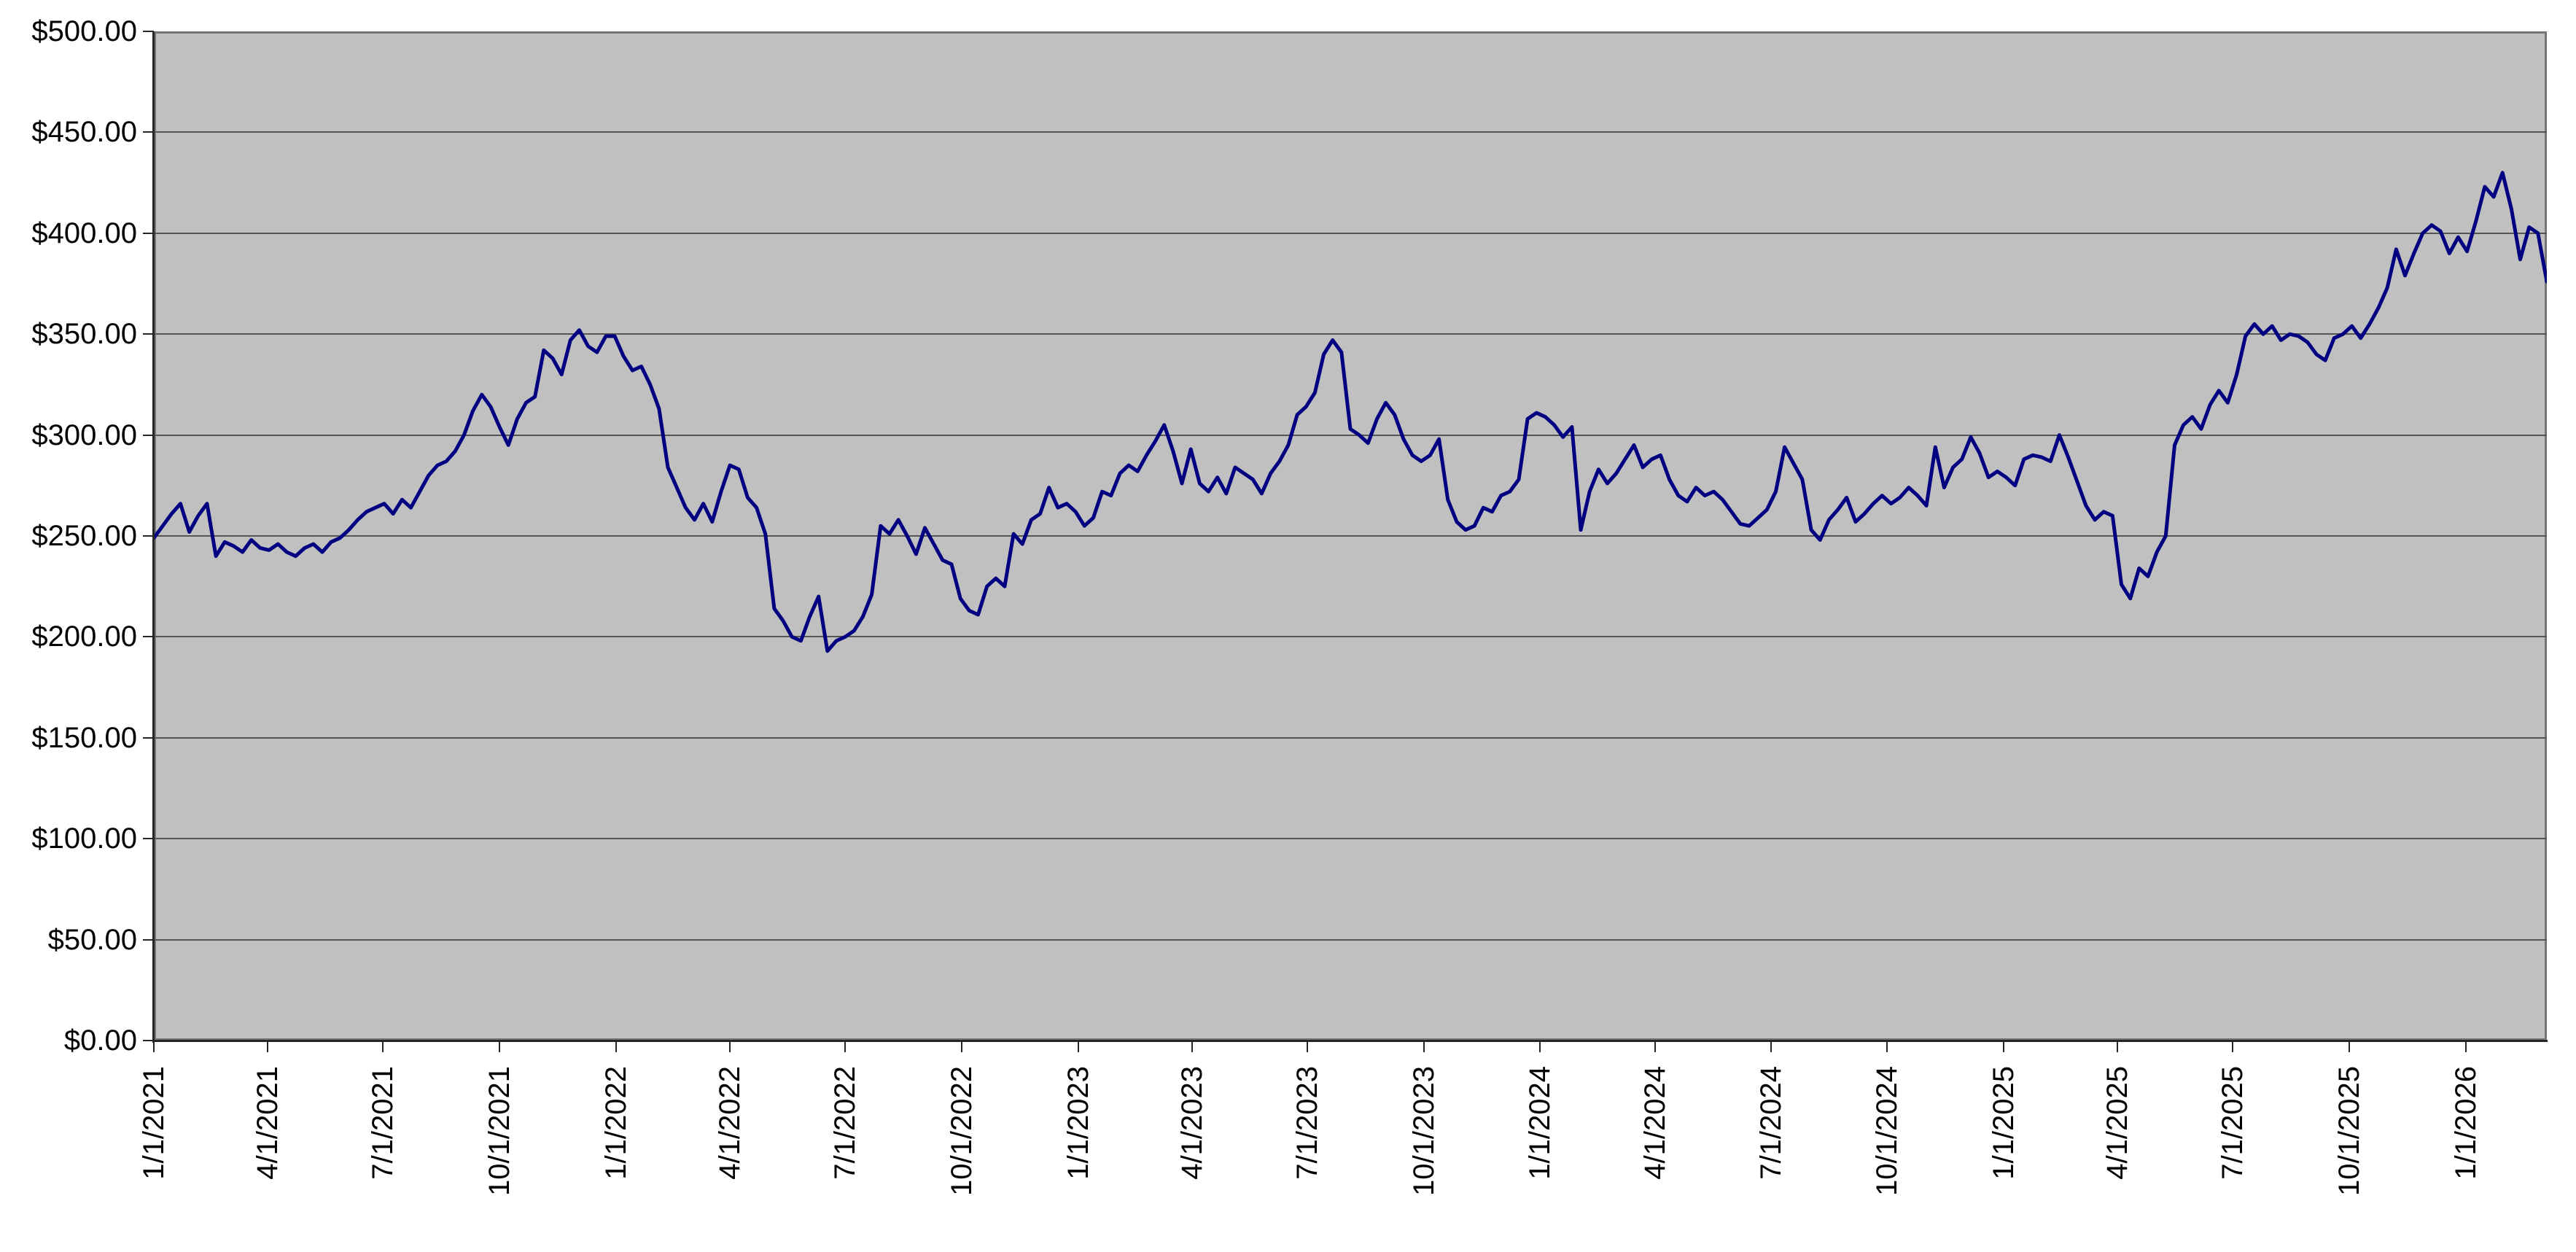 Image resolution: width=2576 pixels, height=1252 pixels. I want to click on x-axis-label: 10/1/2022, so click(961, 1131).